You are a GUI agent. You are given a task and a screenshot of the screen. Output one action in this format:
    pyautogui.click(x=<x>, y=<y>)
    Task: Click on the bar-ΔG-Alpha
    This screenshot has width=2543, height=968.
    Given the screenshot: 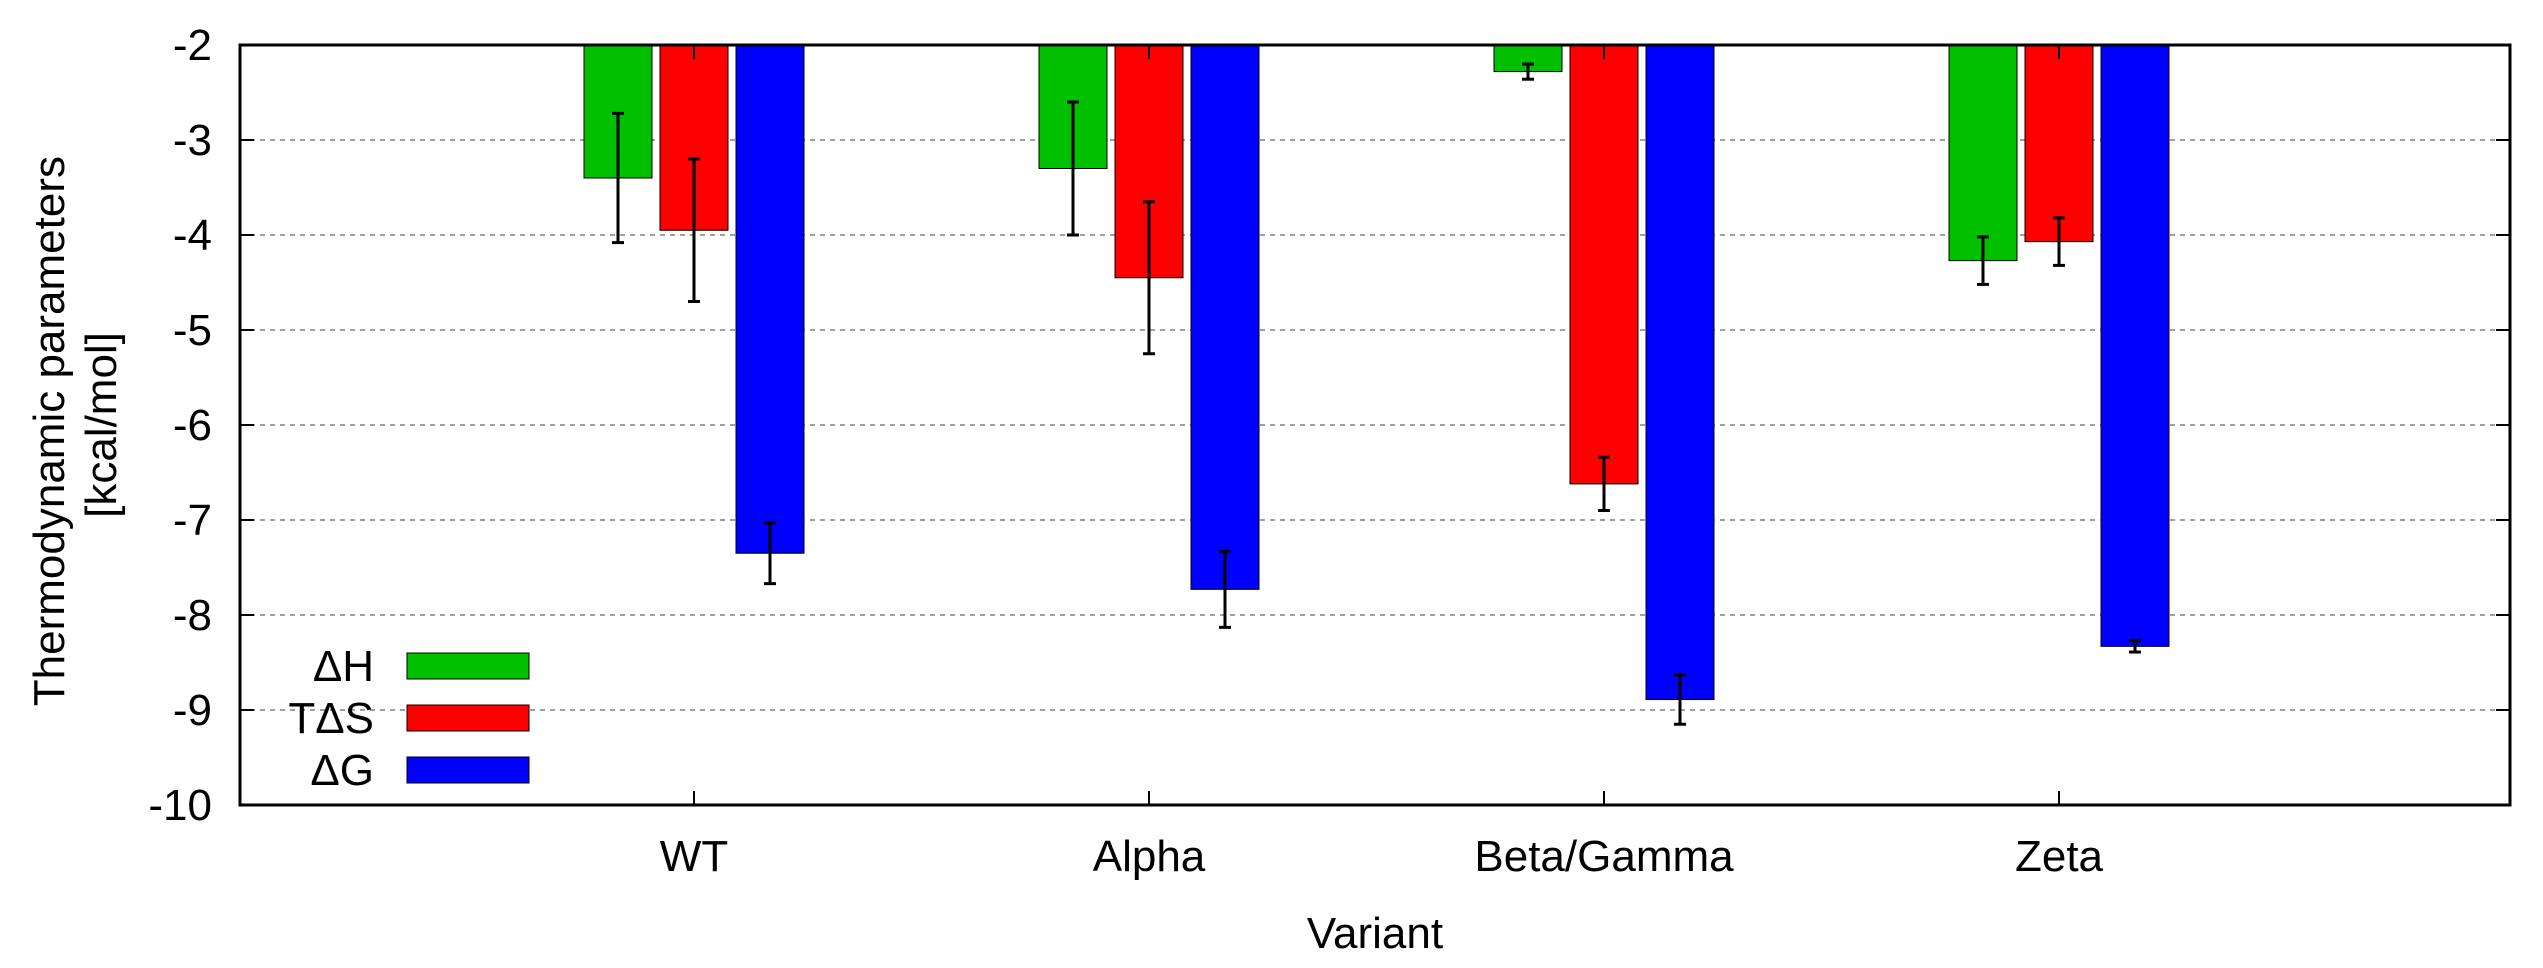 What is the action you would take?
    pyautogui.click(x=1225, y=317)
    